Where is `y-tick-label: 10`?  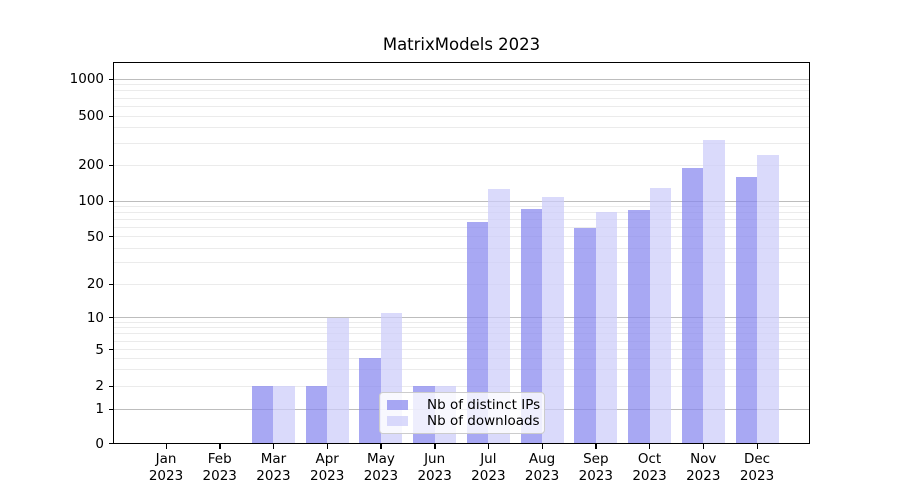 y-tick-label: 10 is located at coordinates (95, 317).